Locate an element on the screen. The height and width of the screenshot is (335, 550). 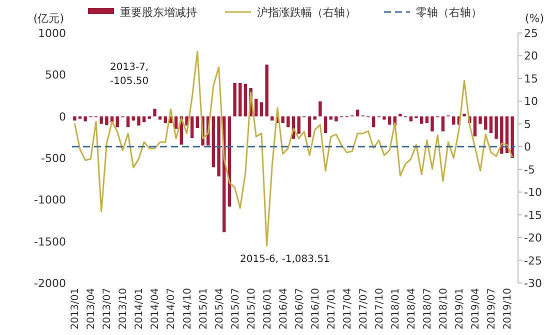
x-tick-label: 2014/01 is located at coordinates (140, 309).